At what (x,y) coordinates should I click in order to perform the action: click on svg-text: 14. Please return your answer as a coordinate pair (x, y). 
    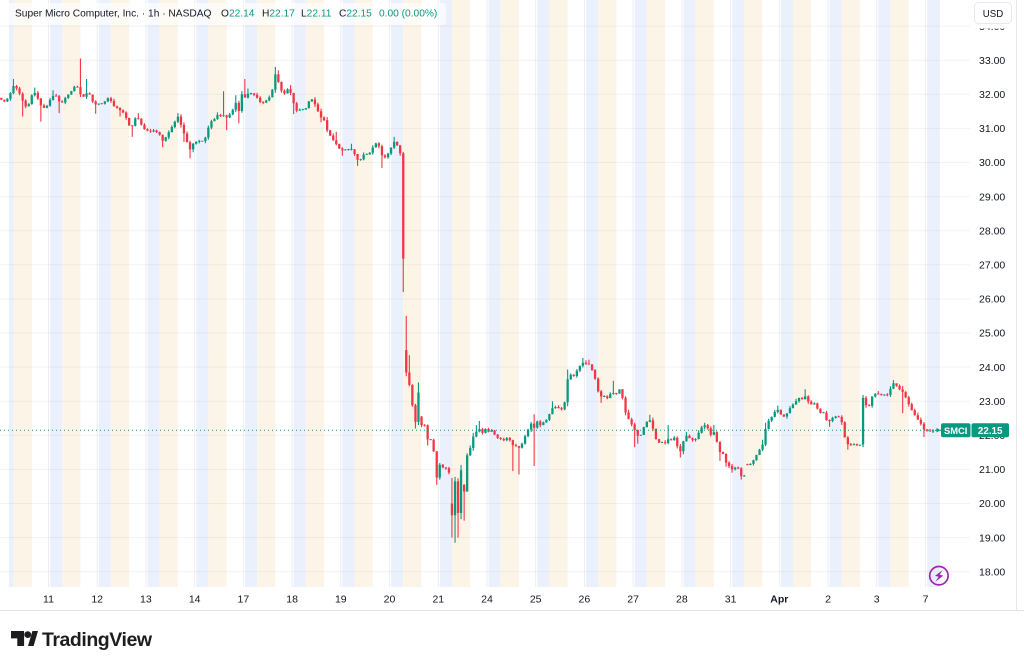
    Looking at the image, I should click on (195, 599).